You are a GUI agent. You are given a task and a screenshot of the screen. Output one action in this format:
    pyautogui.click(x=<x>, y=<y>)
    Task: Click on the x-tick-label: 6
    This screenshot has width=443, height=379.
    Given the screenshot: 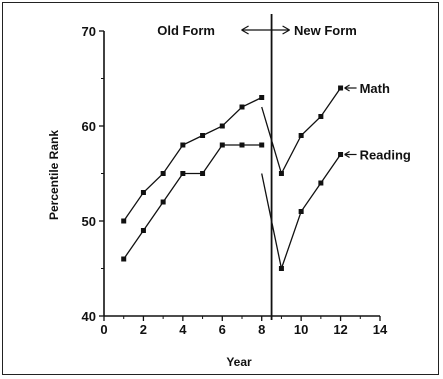 What is the action you would take?
    pyautogui.click(x=222, y=329)
    